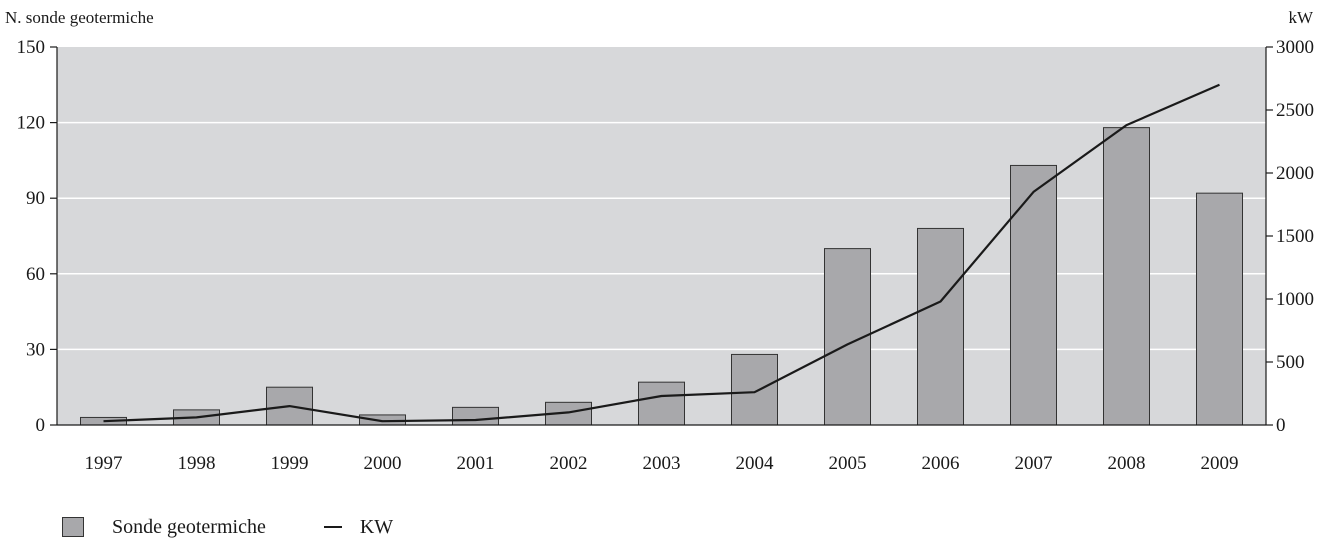 The width and height of the screenshot is (1341, 544). Describe the element at coordinates (197, 463) in the screenshot. I see `x-tick-label: 1998` at that location.